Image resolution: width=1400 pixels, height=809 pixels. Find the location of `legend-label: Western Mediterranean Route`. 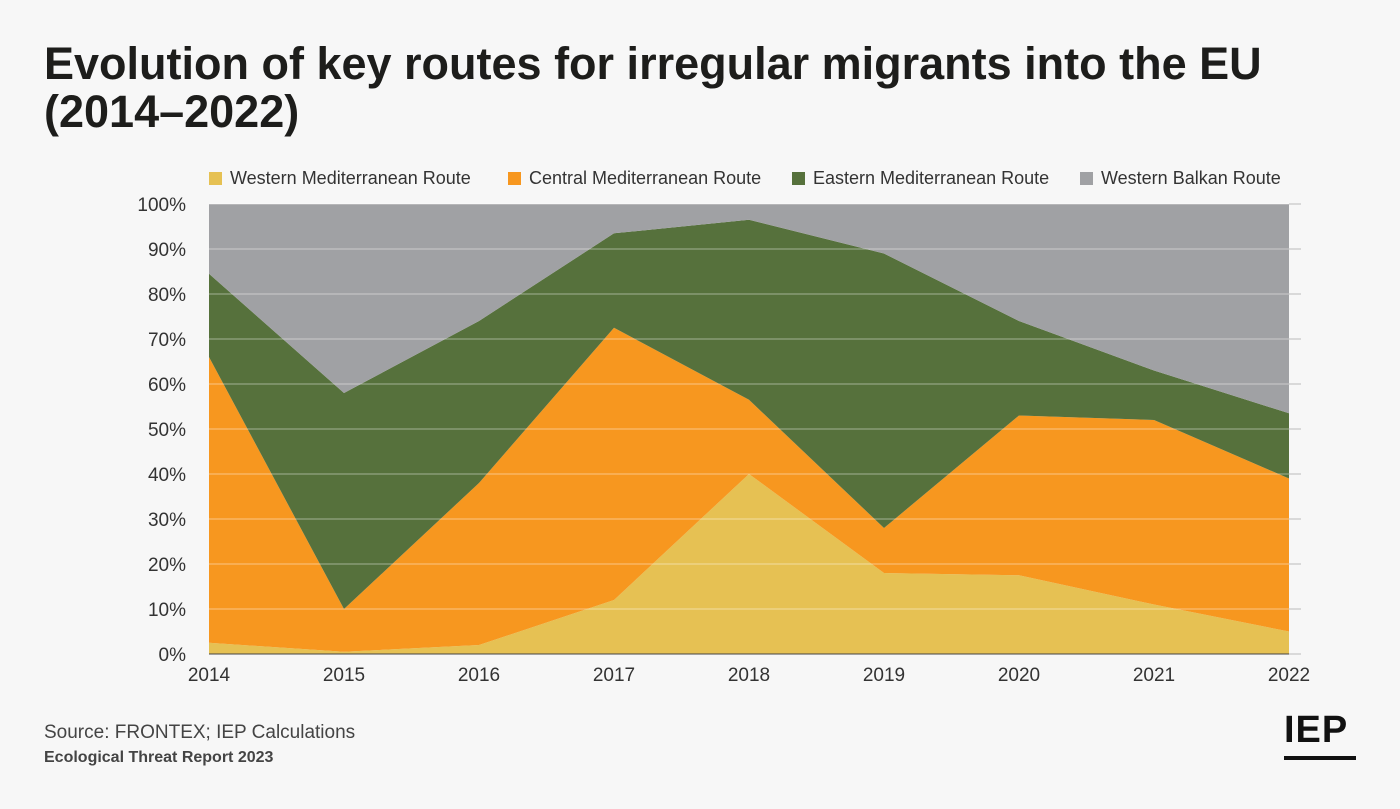

legend-label: Western Mediterranean Route is located at coordinates (350, 178).